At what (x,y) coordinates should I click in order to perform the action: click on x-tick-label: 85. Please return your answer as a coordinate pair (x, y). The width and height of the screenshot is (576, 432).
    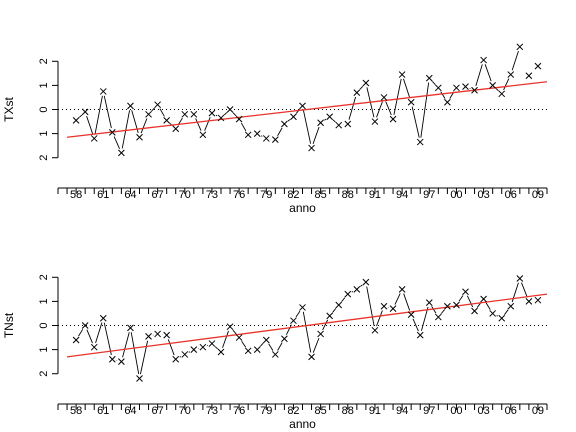
    Looking at the image, I should click on (320, 195).